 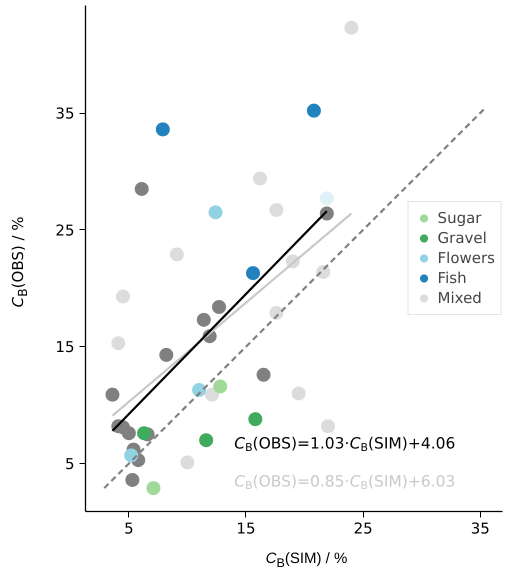 What do you see at coordinates (65, 230) in the screenshot?
I see `y-tick-label: 25` at bounding box center [65, 230].